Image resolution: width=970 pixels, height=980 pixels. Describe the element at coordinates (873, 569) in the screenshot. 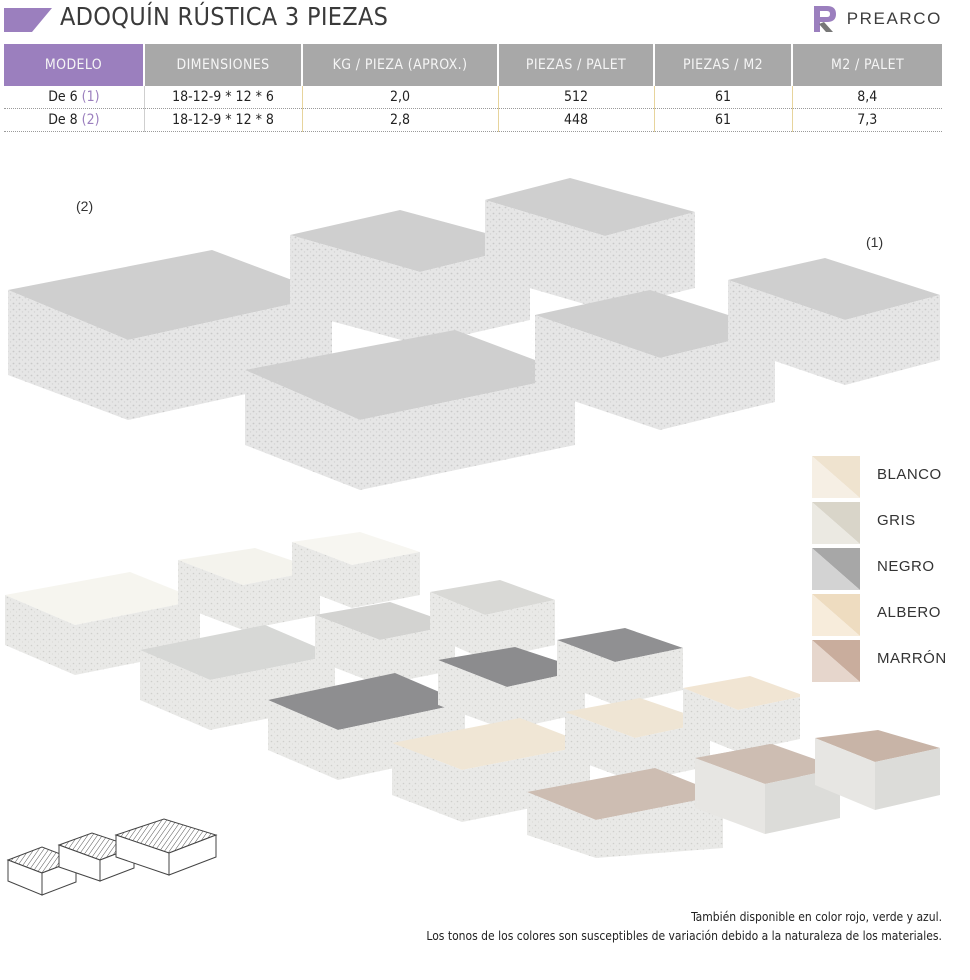

I see `swatch-negro: NEGRO` at that location.